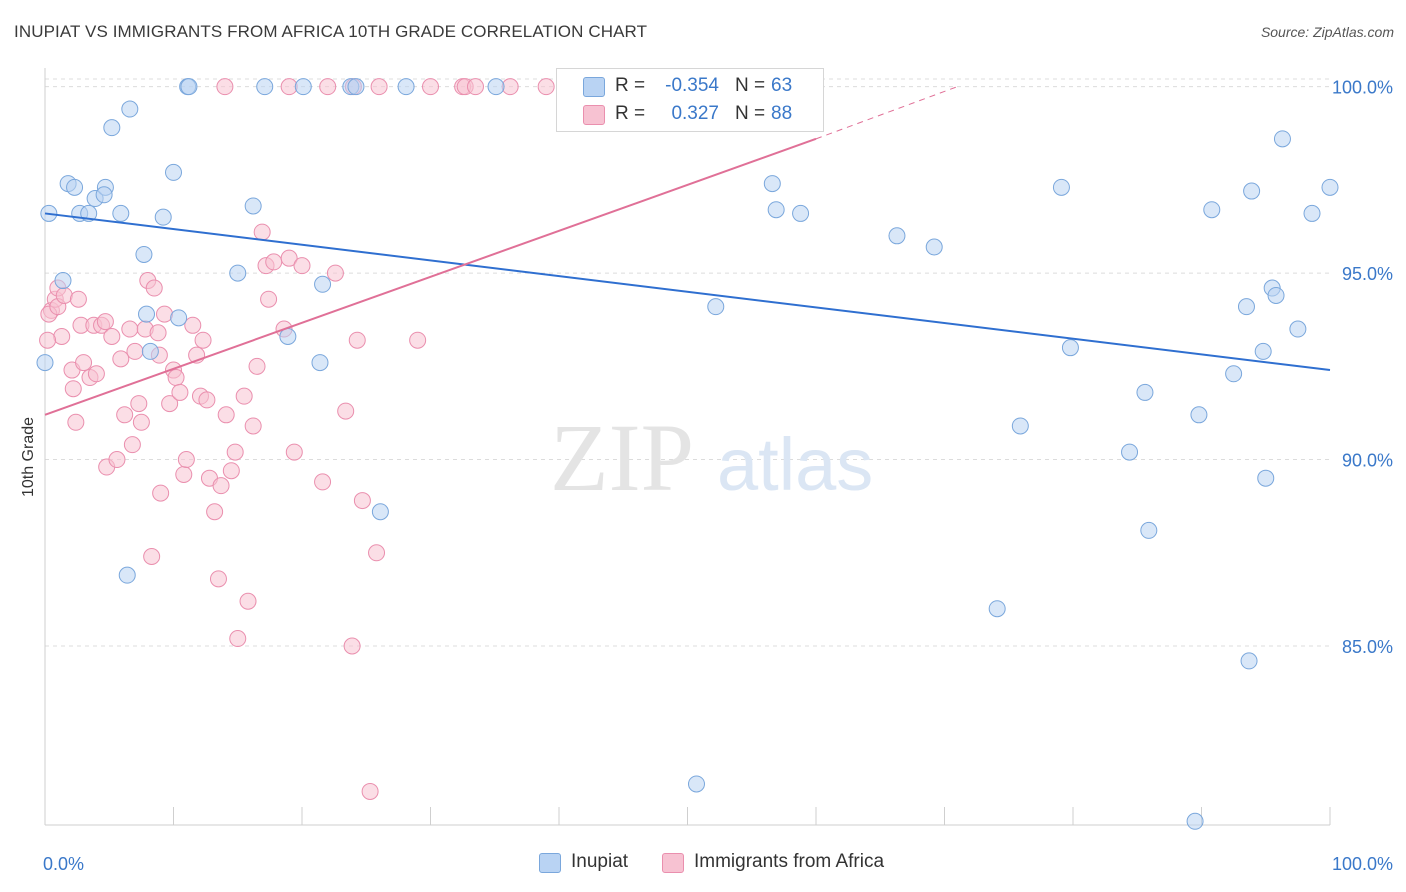  What do you see at coordinates (690, 100) in the screenshot?
I see `stats-legend: R = -0.354 N = 63 R = 0.327 N = 88` at bounding box center [690, 100].